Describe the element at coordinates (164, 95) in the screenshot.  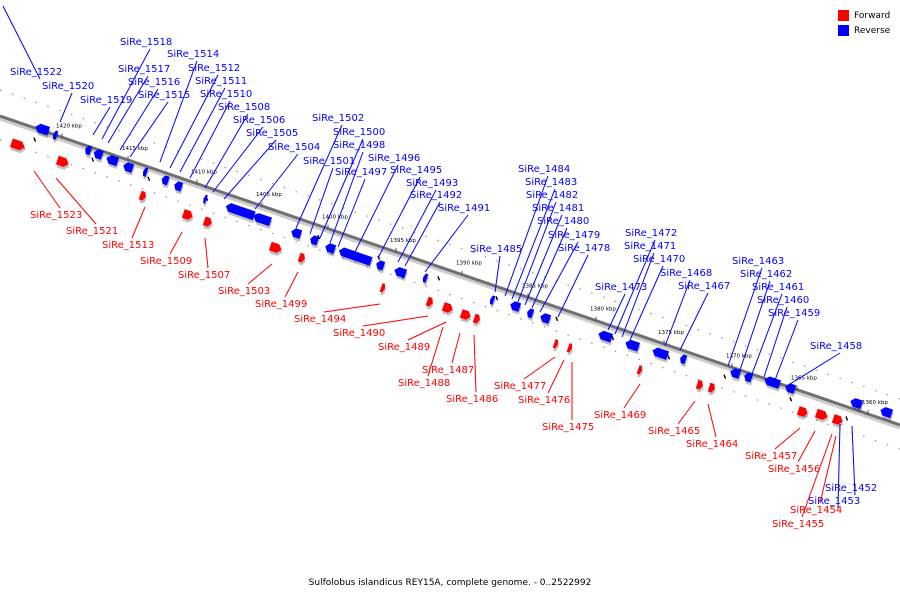
I see `gene-label-sire-1515: SiRe_1515` at that location.